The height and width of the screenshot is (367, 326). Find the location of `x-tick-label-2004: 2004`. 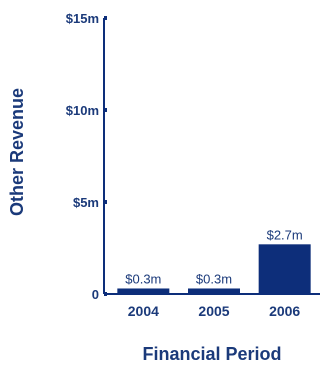

x-tick-label-2004: 2004 is located at coordinates (143, 311).